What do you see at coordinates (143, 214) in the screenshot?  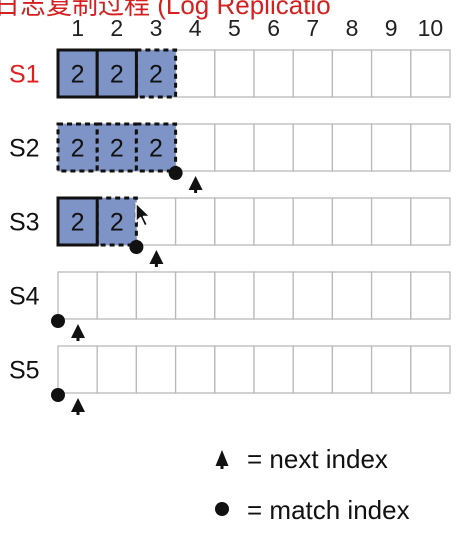 I see `mouse-pointer-icon` at bounding box center [143, 214].